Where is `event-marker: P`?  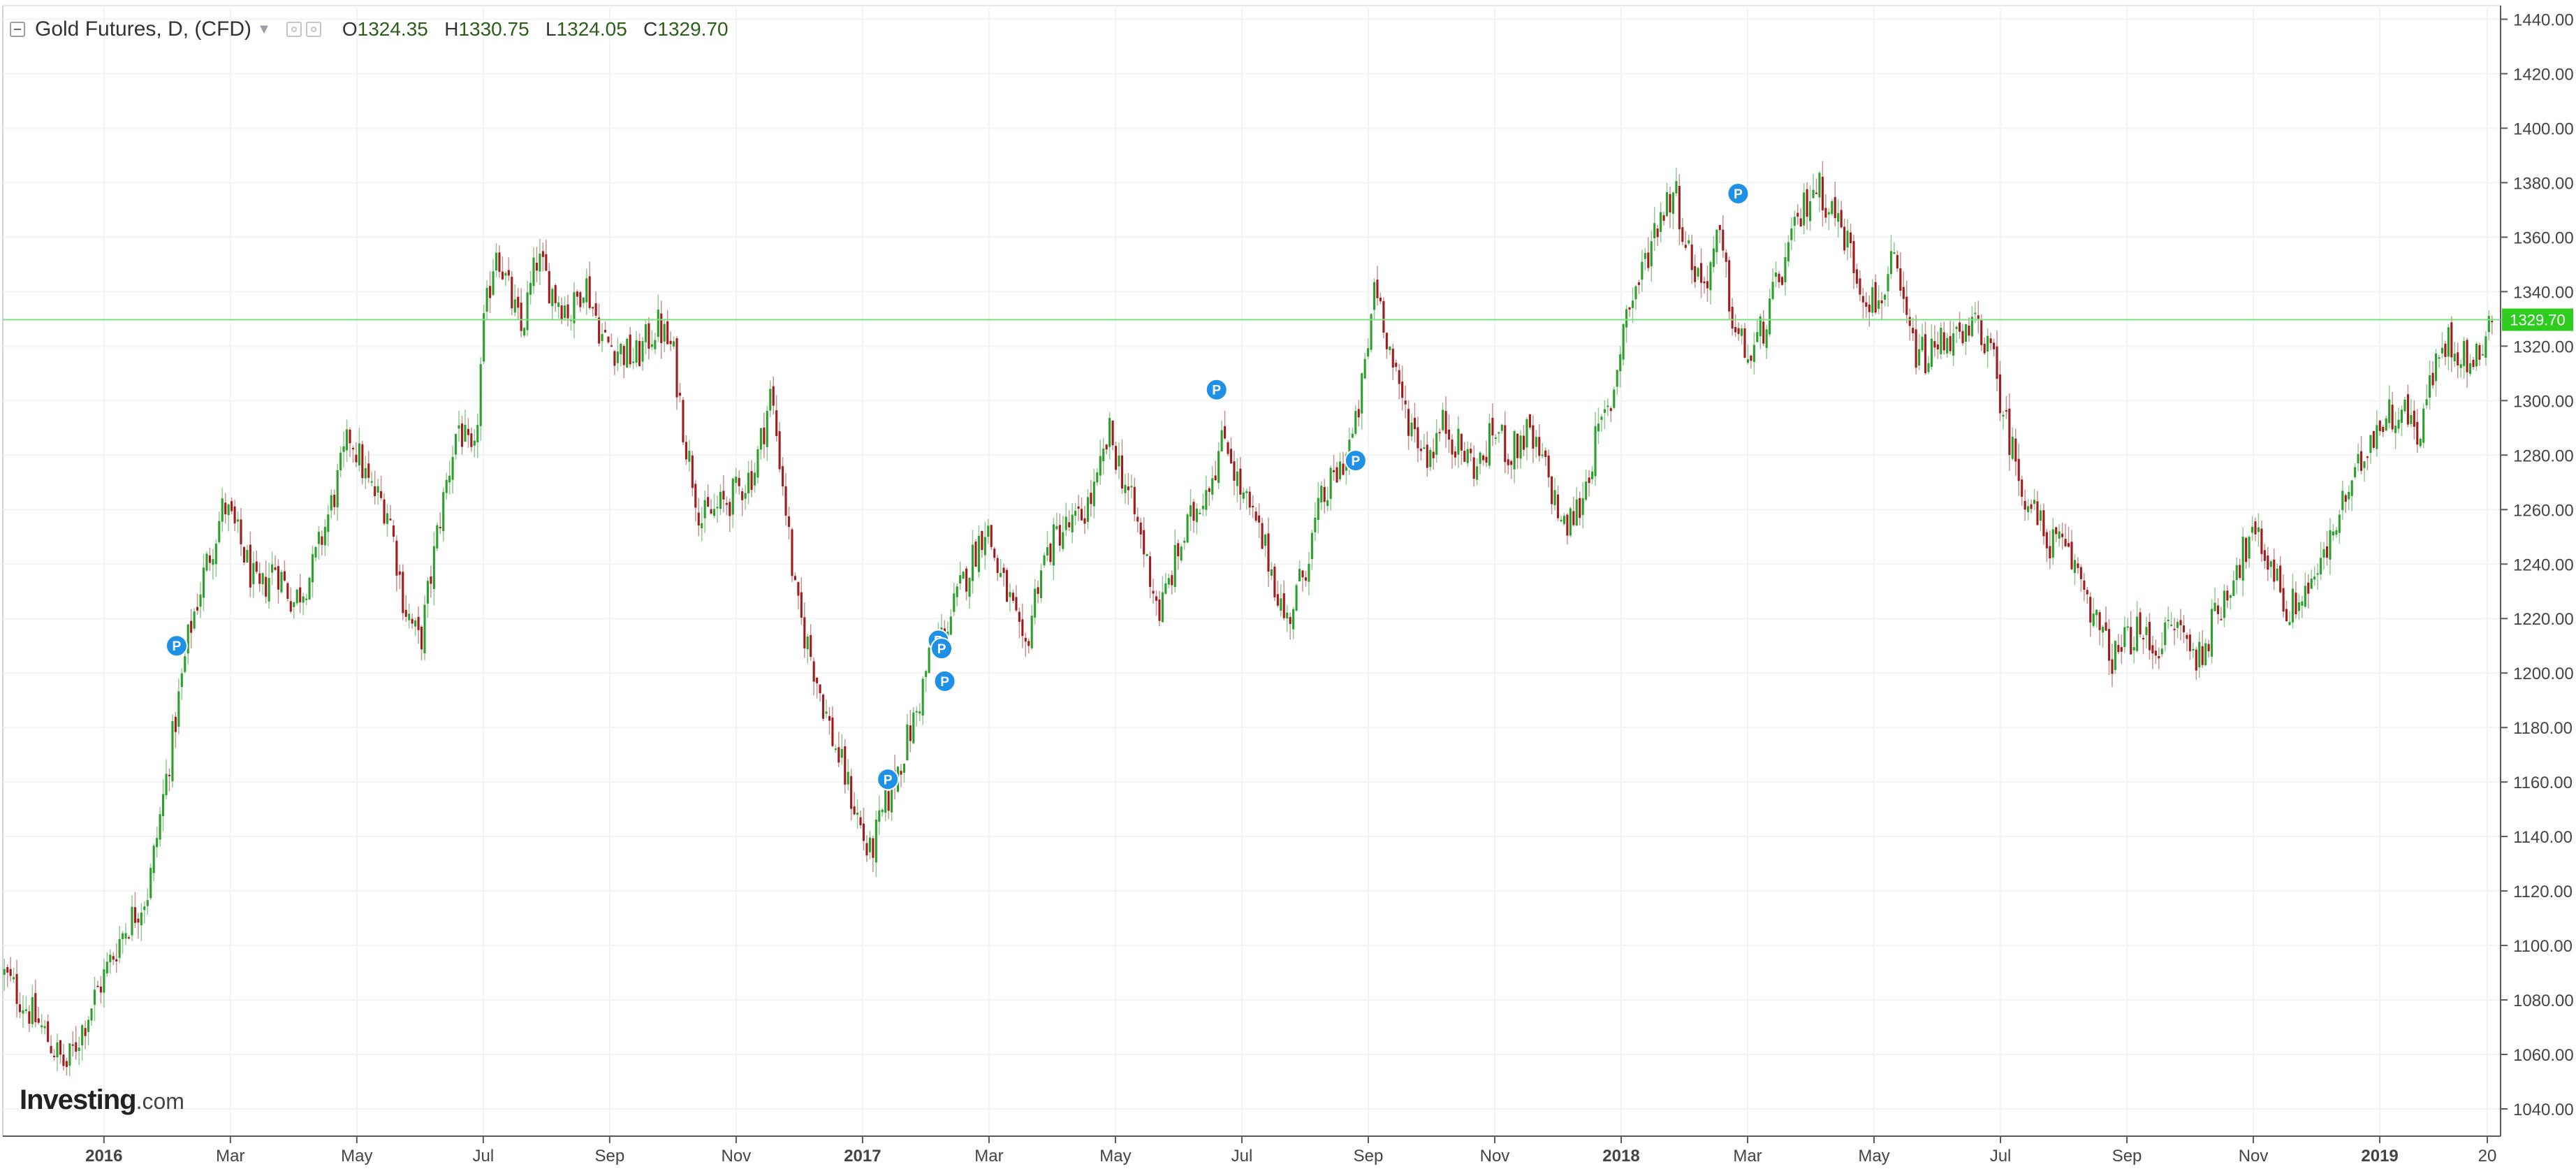 event-marker: P is located at coordinates (944, 680).